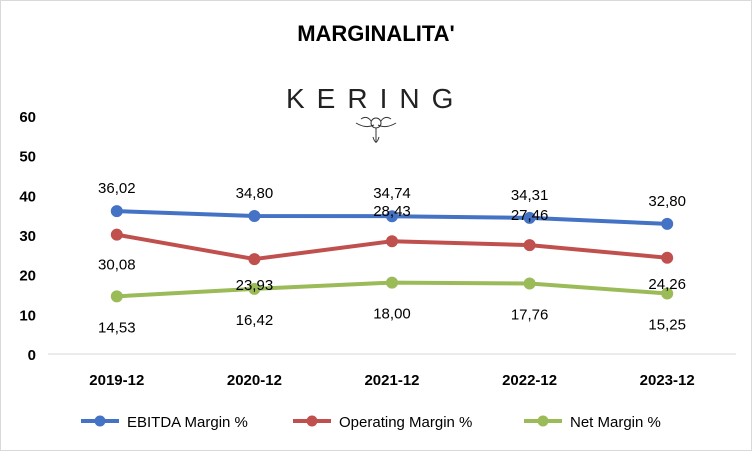 This screenshot has height=451, width=752. Describe the element at coordinates (255, 193) in the screenshot. I see `data-label: 34,80` at that location.